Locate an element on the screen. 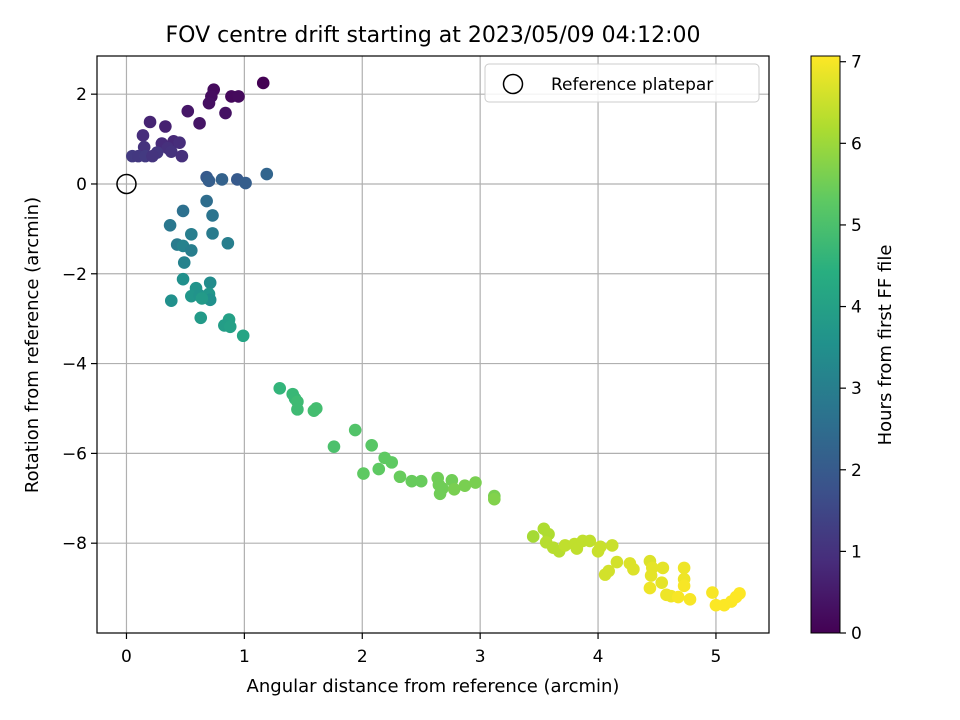  colorbar-ticks: 0 1 2 3 4 5 6 7 is located at coordinates (851, 348).